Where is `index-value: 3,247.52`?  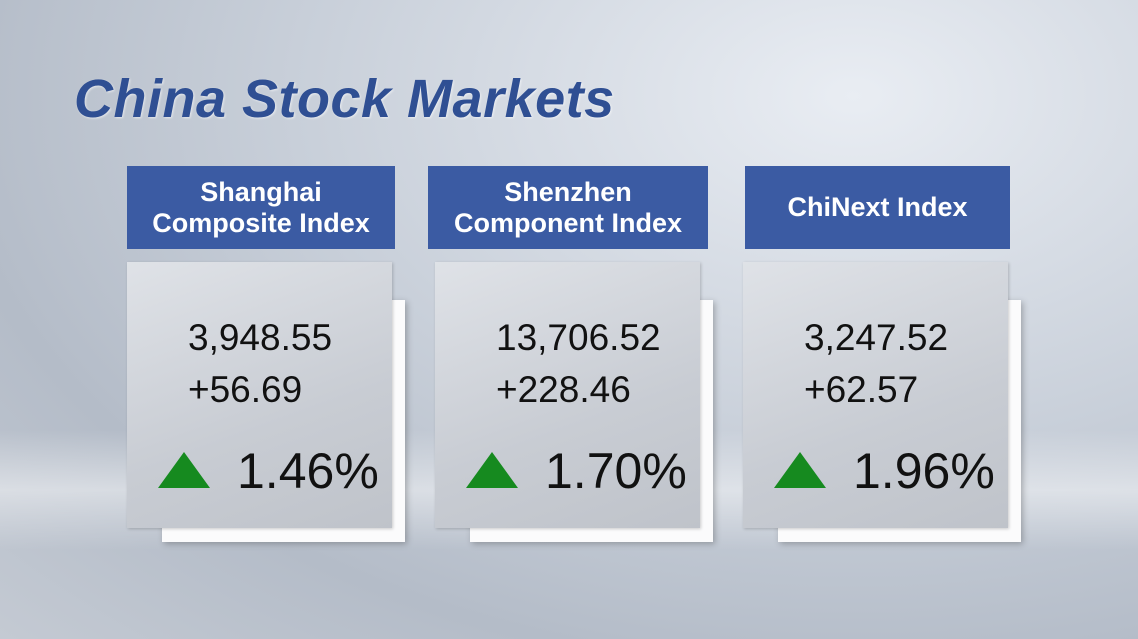 index-value: 3,247.52 is located at coordinates (876, 337).